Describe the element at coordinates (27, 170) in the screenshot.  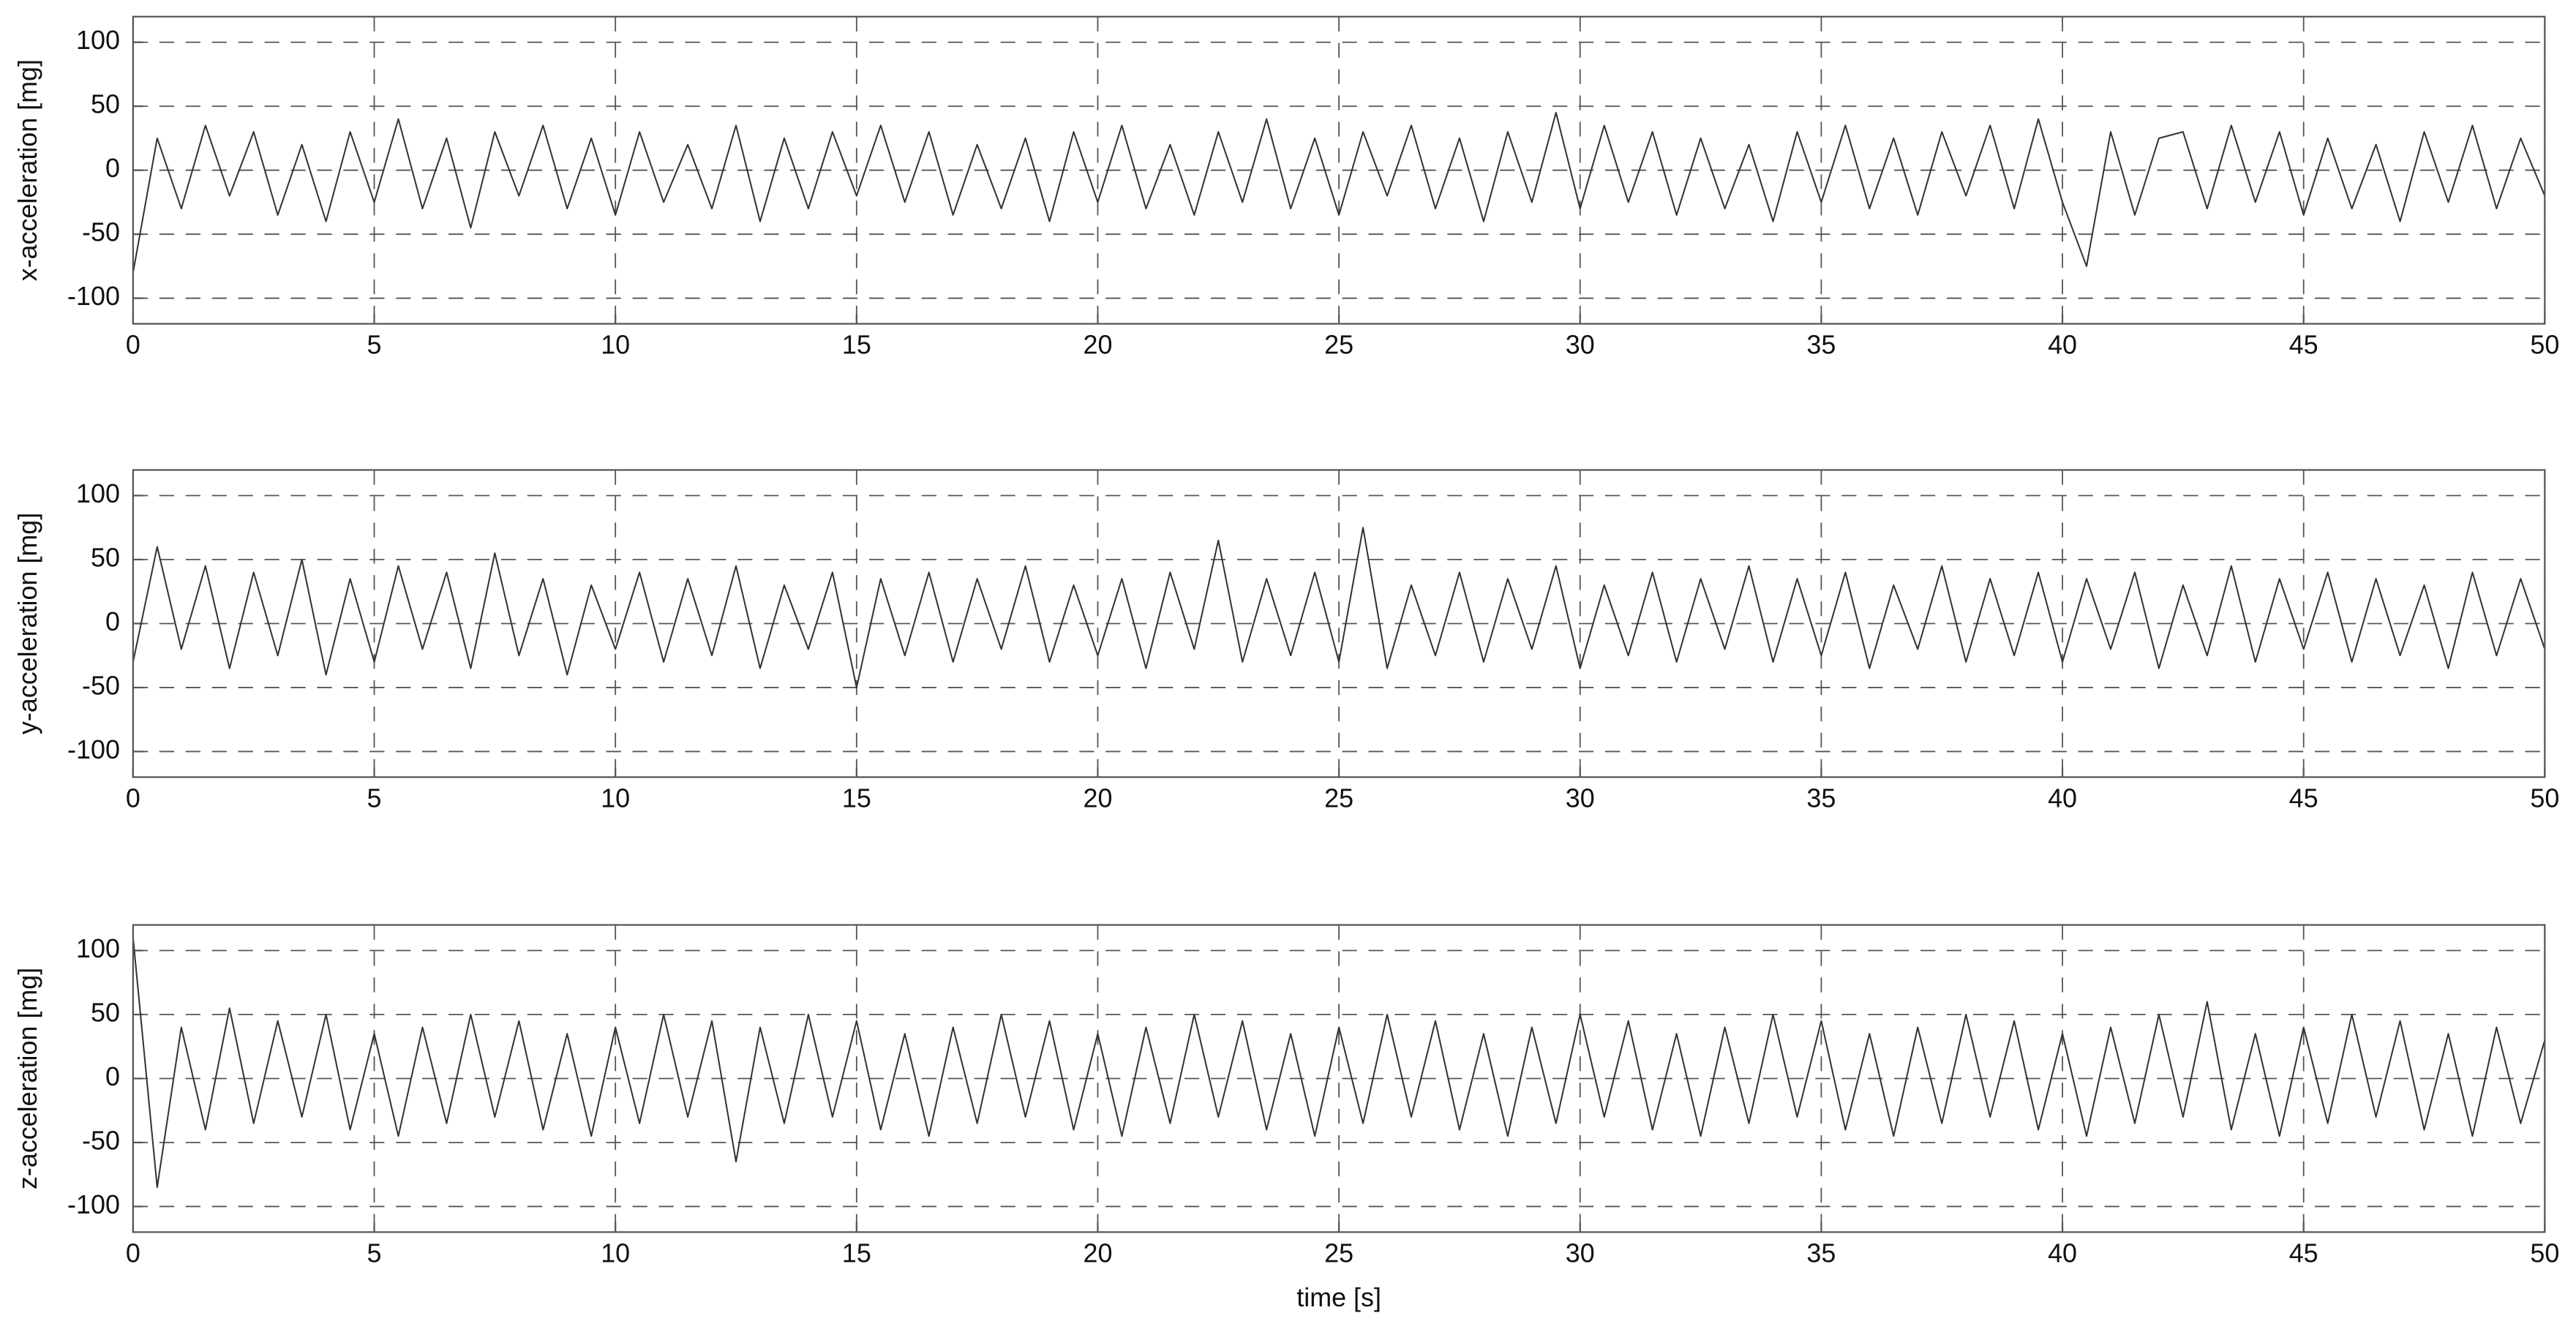
I see `y-axis-label: x-acceleration [mg]` at that location.